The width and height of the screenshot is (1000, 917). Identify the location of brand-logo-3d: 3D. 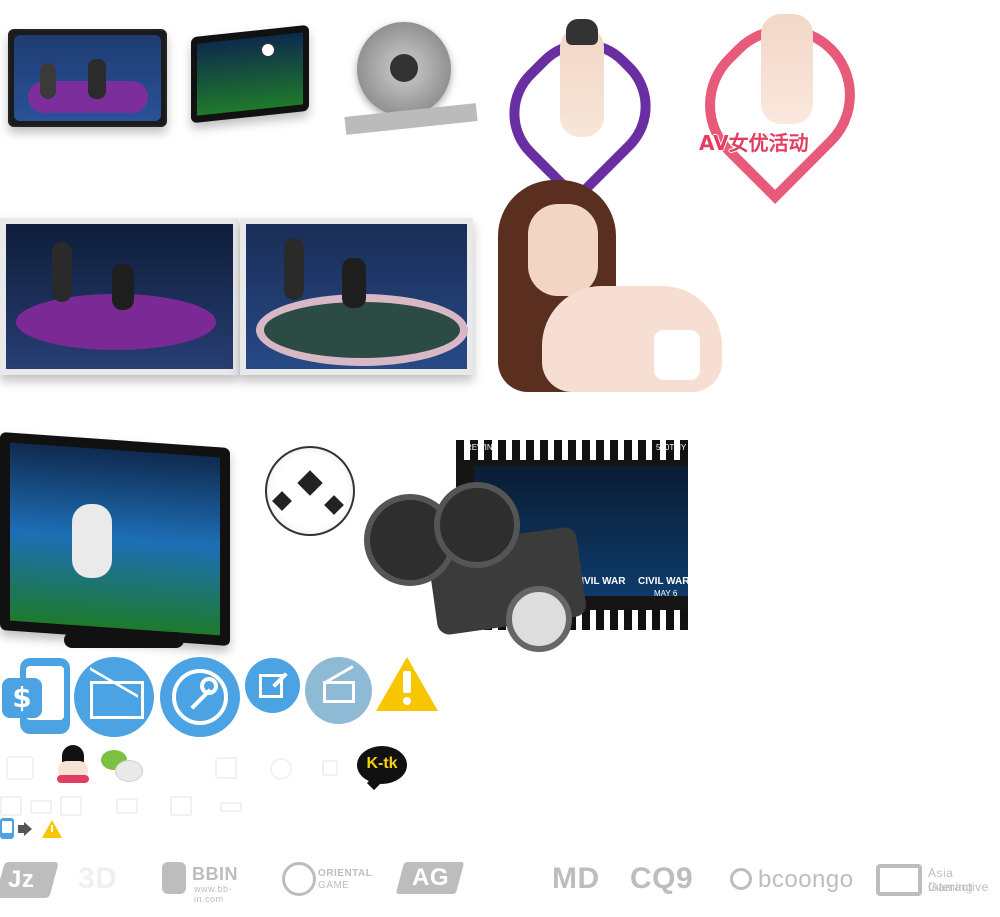
(98, 878).